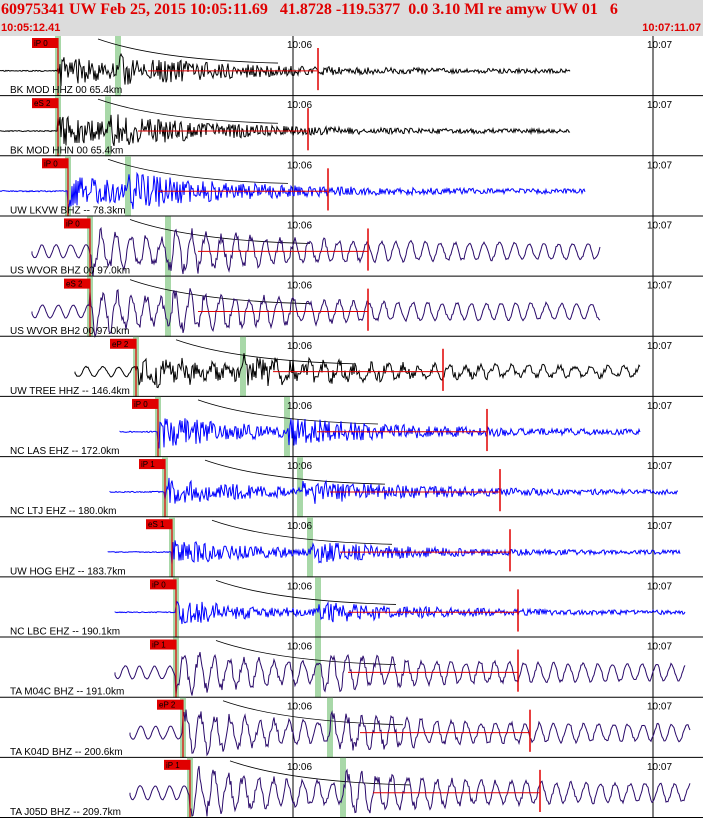 The width and height of the screenshot is (703, 818). I want to click on station-label: US WVOR BH2 00 97.0km, so click(69, 331).